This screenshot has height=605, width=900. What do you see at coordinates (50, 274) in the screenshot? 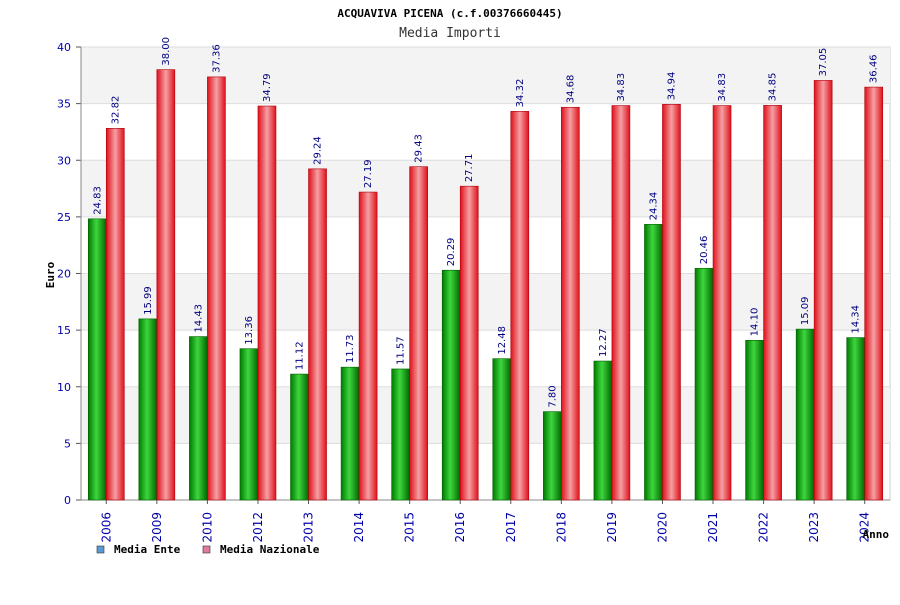
I see `y-axis-label: Euro` at bounding box center [50, 274].